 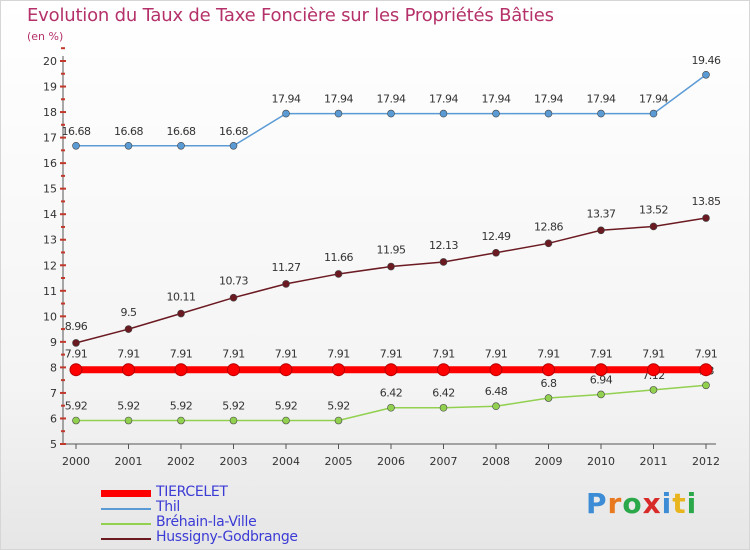 What do you see at coordinates (601, 213) in the screenshot?
I see `data-label: 13.37` at bounding box center [601, 213].